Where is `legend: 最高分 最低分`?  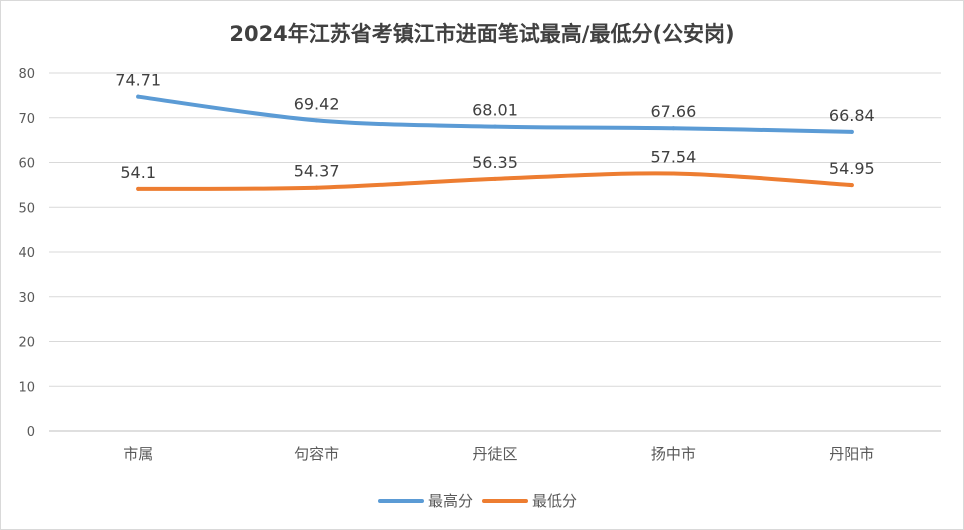 legend: 最高分 最低分 is located at coordinates (477, 501).